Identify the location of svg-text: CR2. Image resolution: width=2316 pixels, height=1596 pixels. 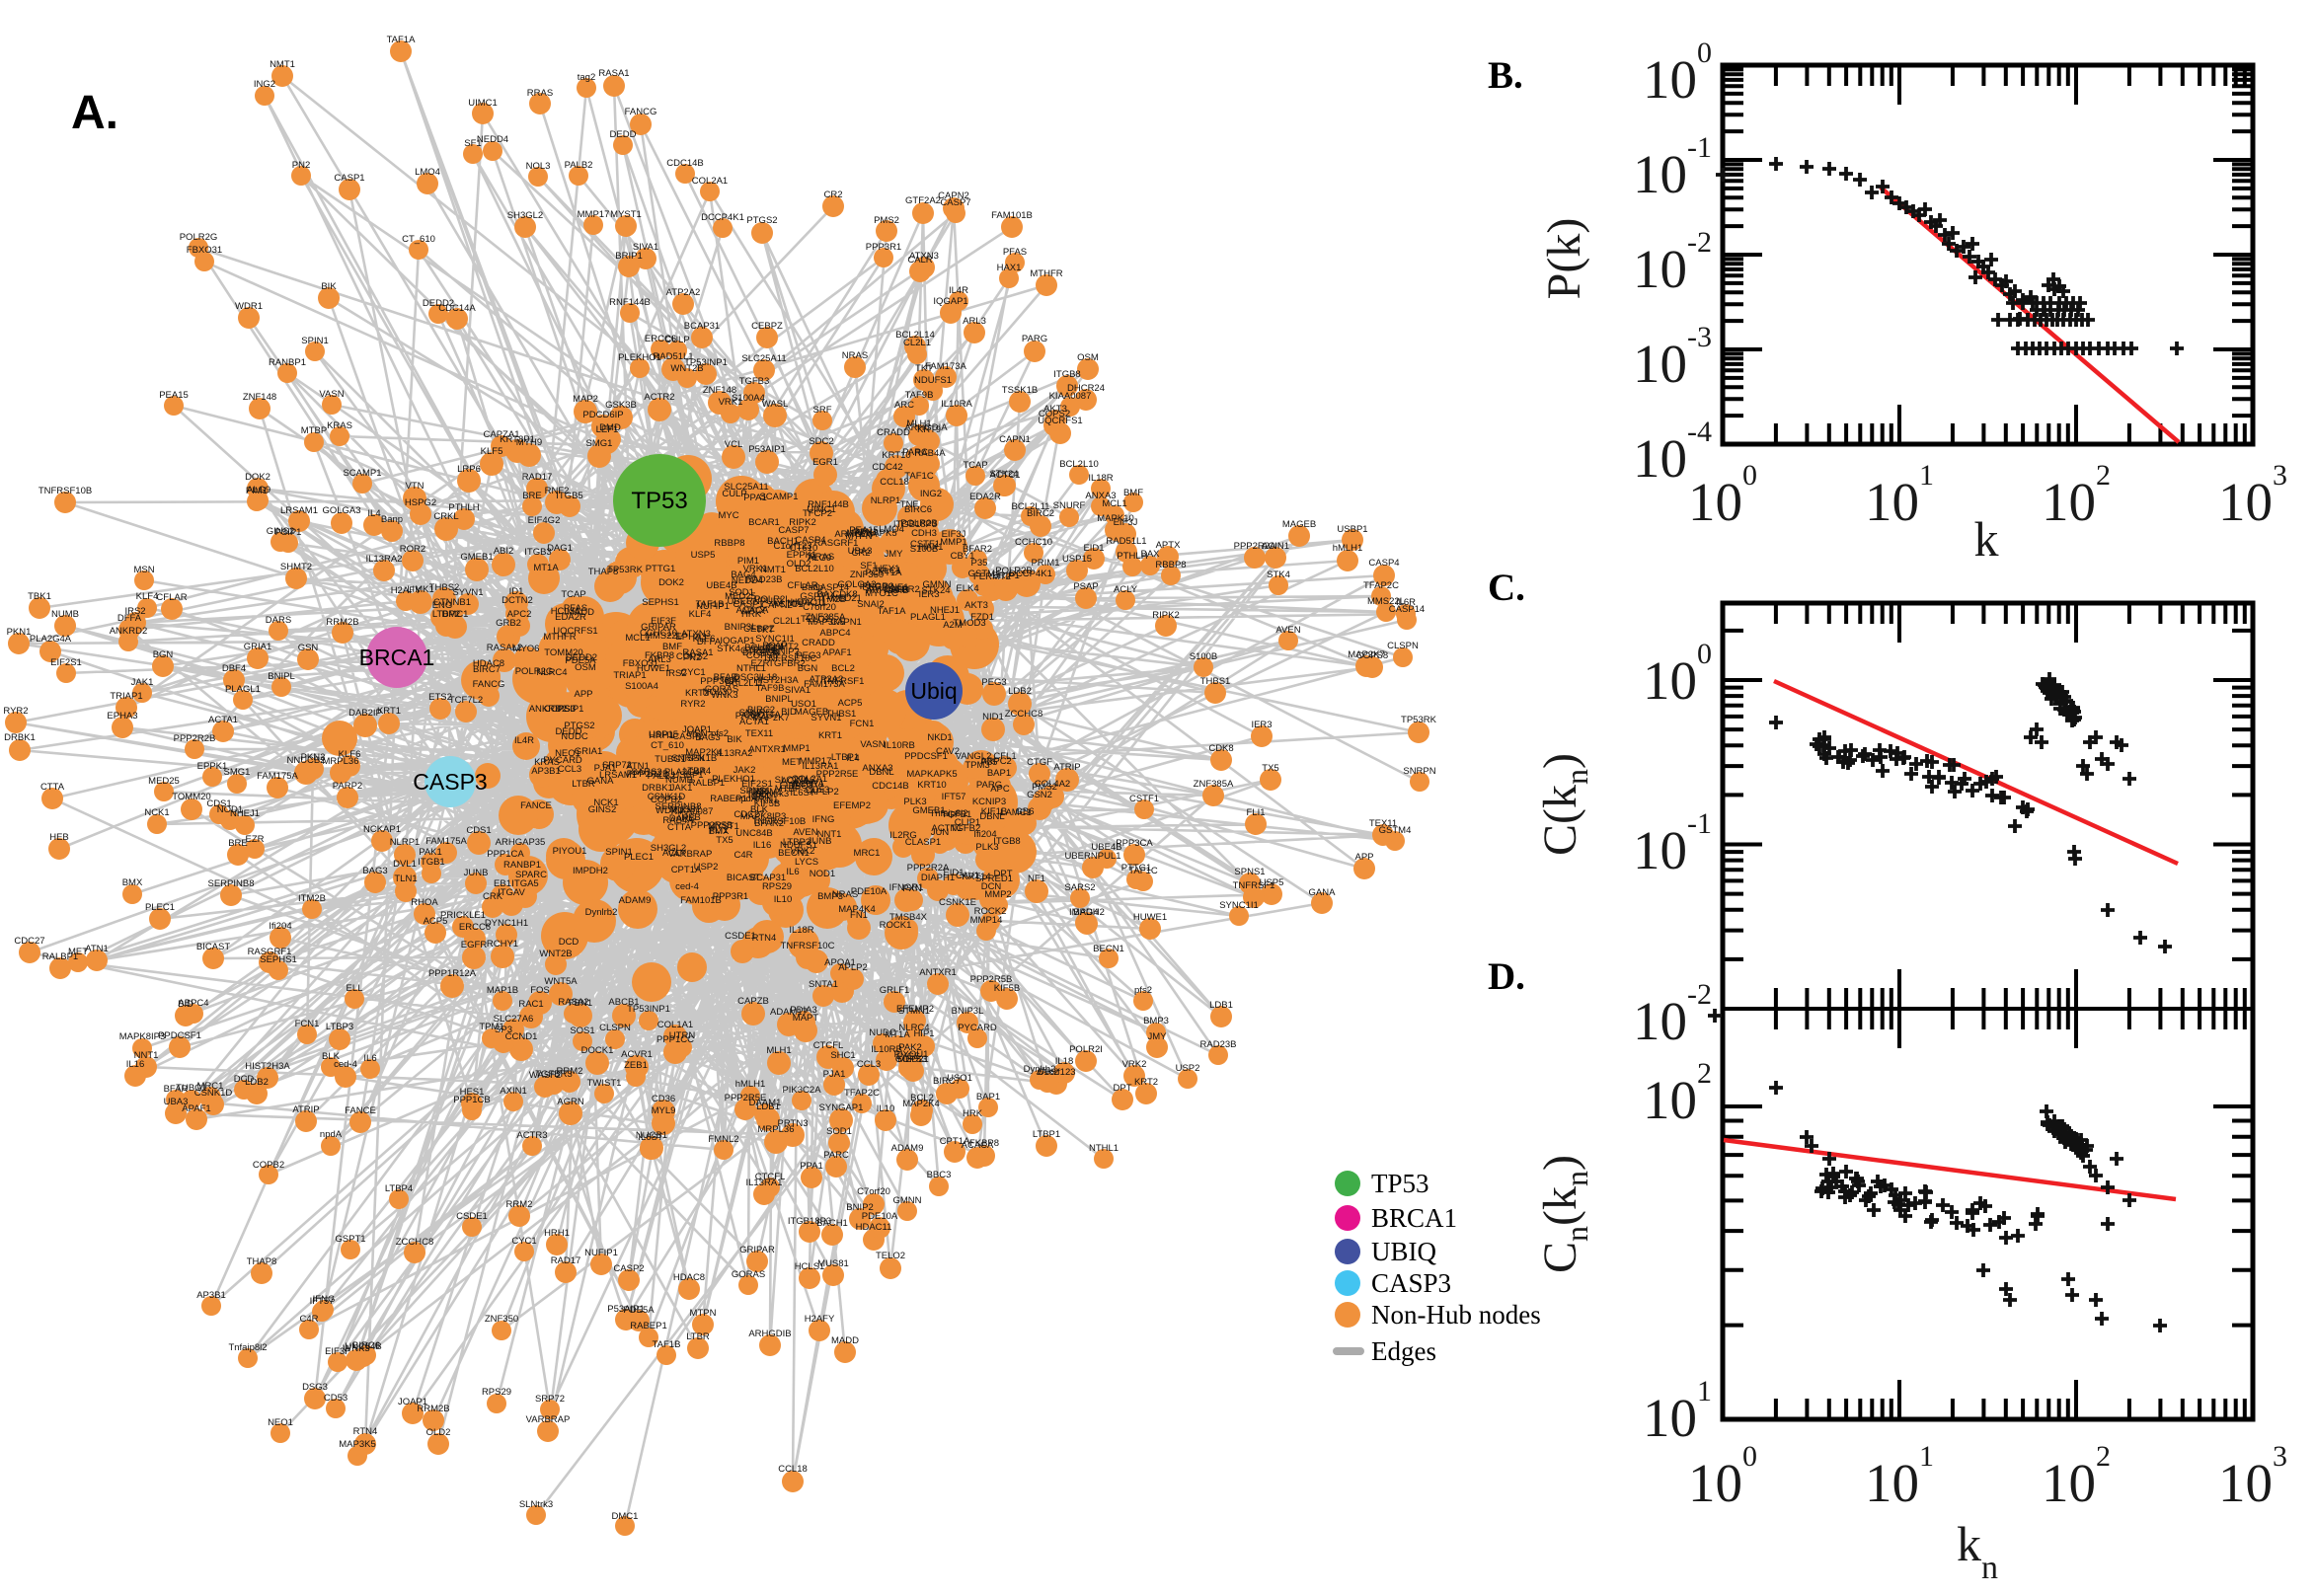
(861, 553).